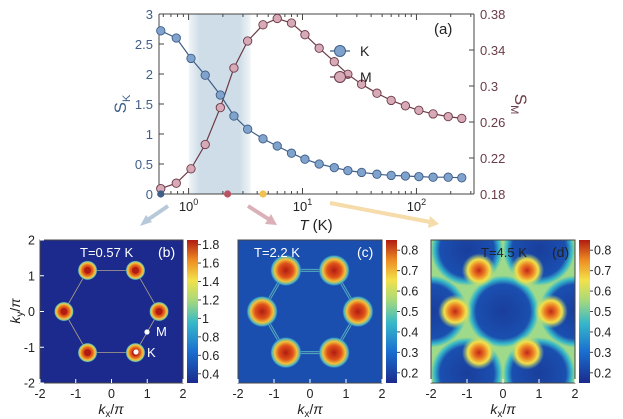  Describe the element at coordinates (210, 282) in the screenshot. I see `colorbar-tick-label: 1.4` at that location.